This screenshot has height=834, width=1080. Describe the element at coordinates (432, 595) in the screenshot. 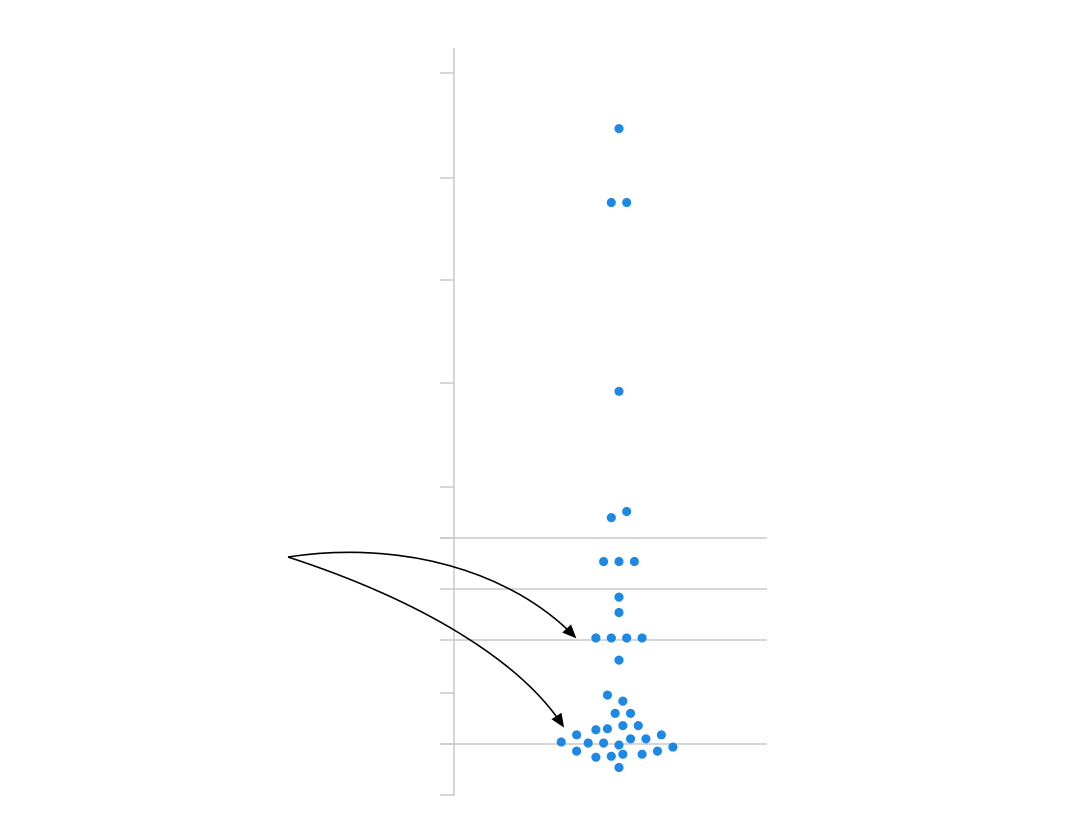

I see `annotation-arrow-upper` at that location.